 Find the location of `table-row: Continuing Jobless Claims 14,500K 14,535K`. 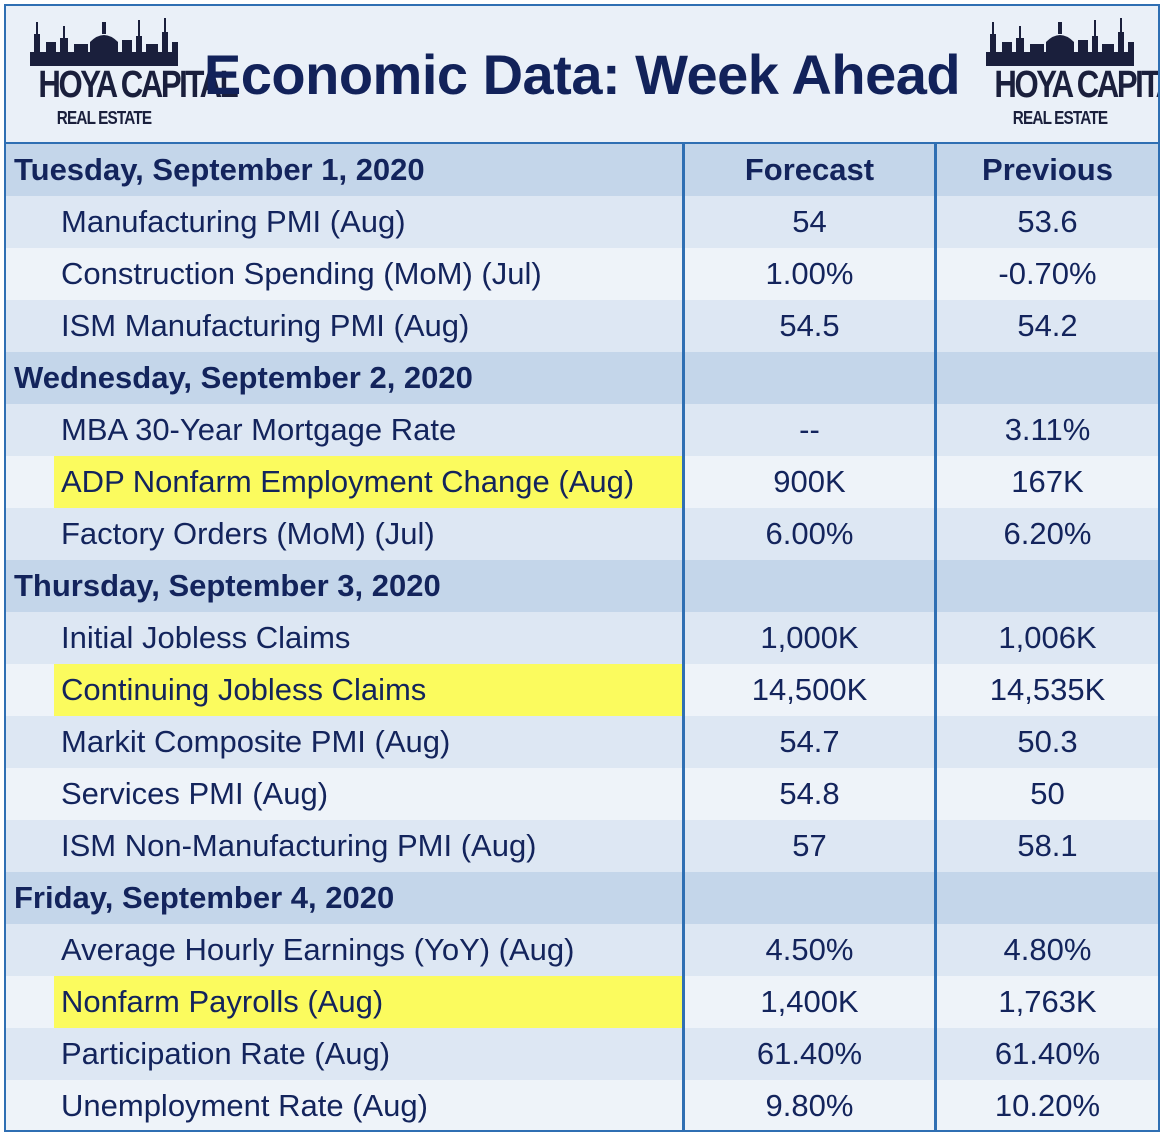

table-row: Continuing Jobless Claims 14,500K 14,535K is located at coordinates (582, 690).